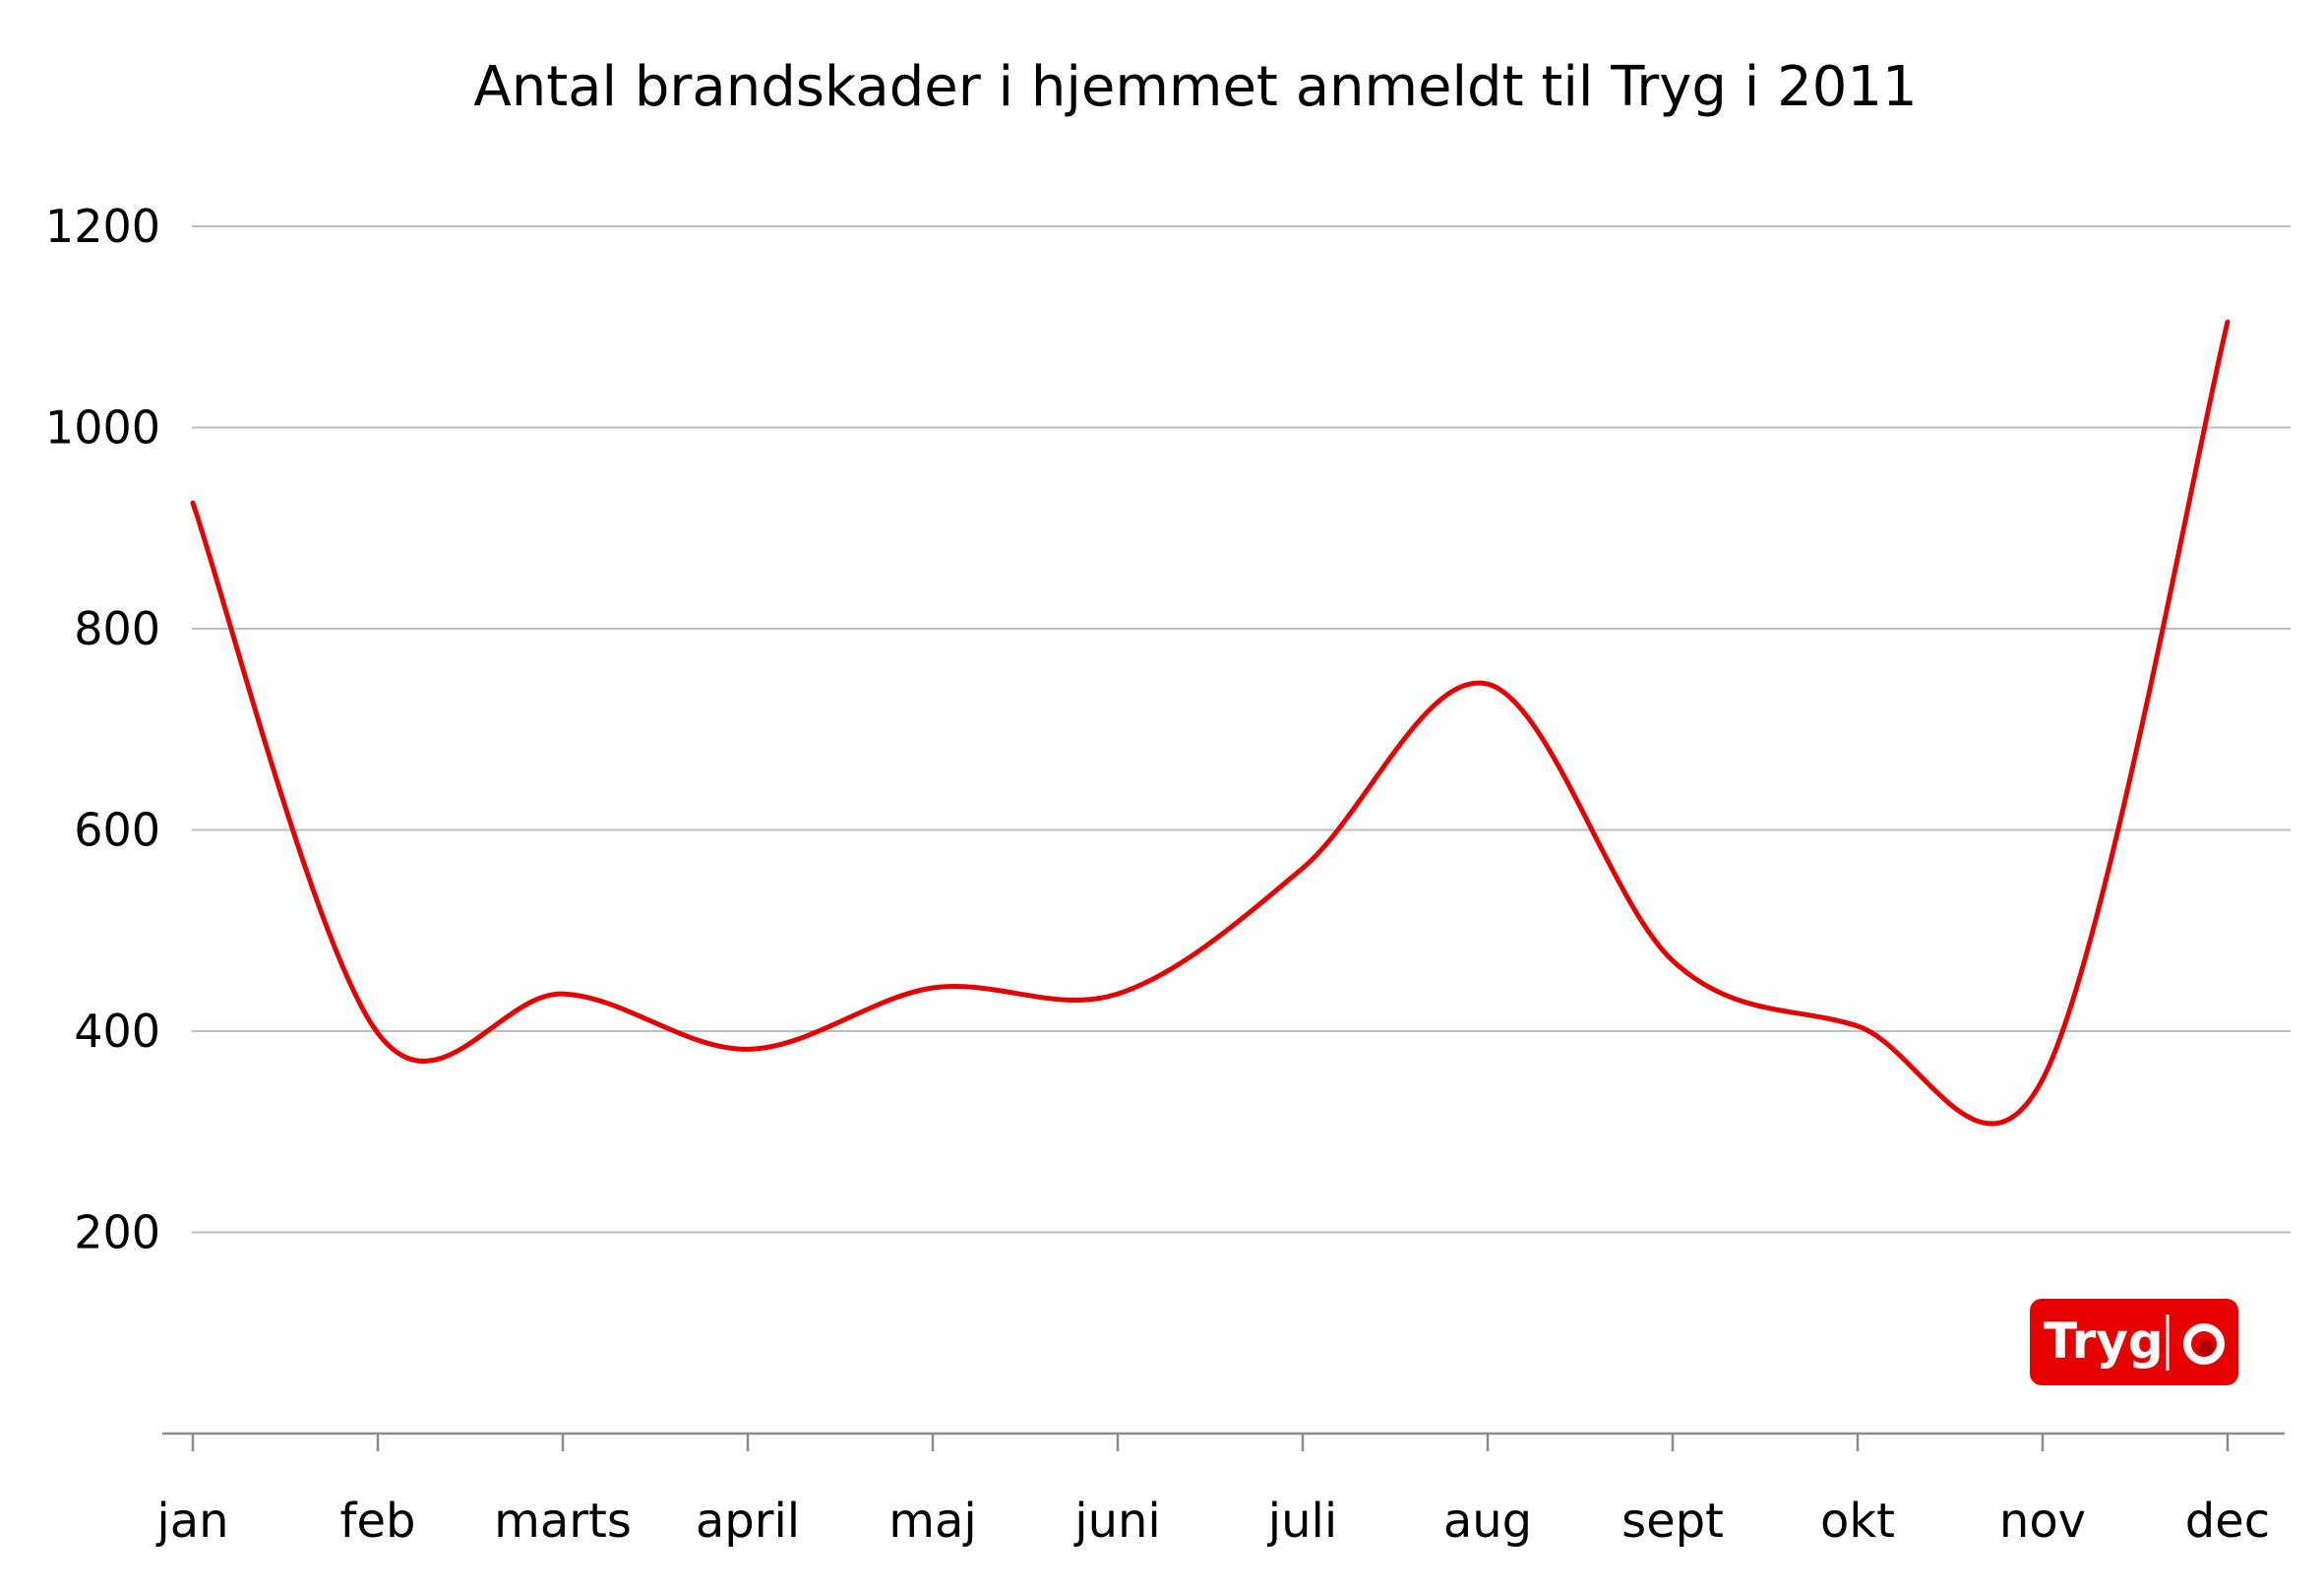  Describe the element at coordinates (1487, 1521) in the screenshot. I see `x-tick-label: aug` at that location.